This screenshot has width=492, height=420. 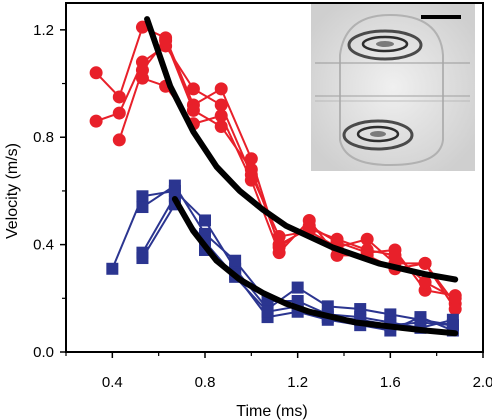 What do you see at coordinates (205, 382) in the screenshot?
I see `x-tick-label: 0.8` at bounding box center [205, 382].